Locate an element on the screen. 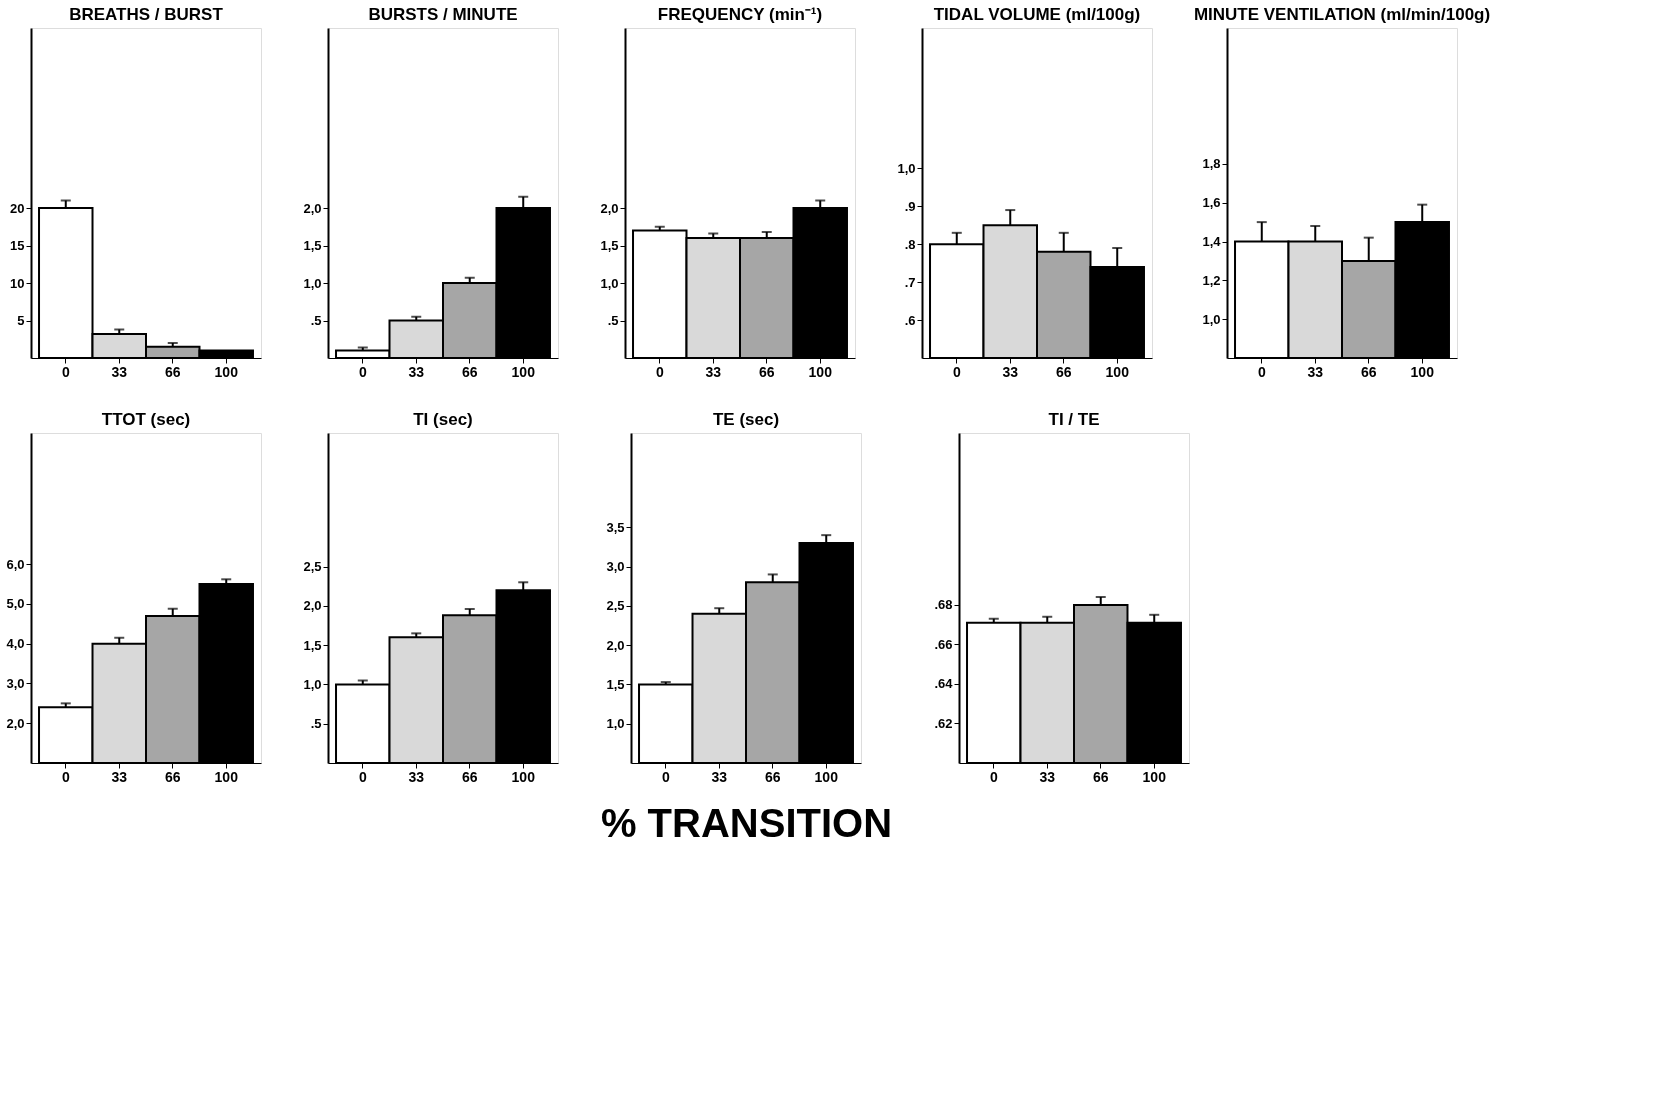 The image size is (1676, 1110). x-axis-title: % TRANSITION is located at coordinates (746, 822).